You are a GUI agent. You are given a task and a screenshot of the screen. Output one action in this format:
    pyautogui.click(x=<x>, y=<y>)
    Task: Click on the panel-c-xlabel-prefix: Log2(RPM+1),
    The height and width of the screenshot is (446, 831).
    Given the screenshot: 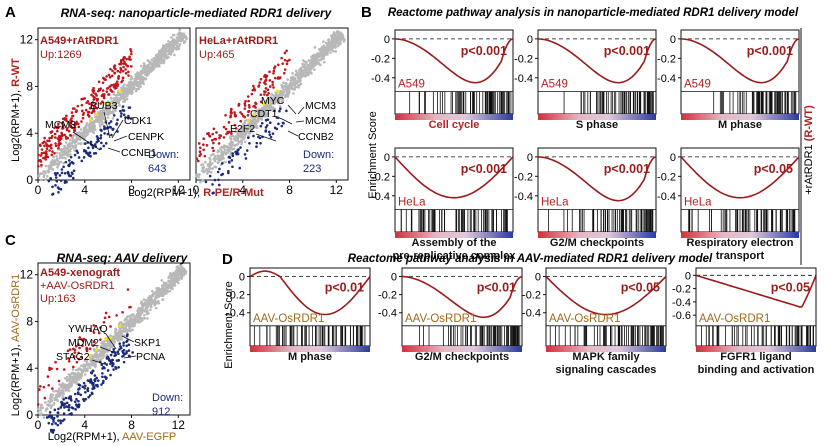 What is the action you would take?
    pyautogui.click(x=85, y=437)
    